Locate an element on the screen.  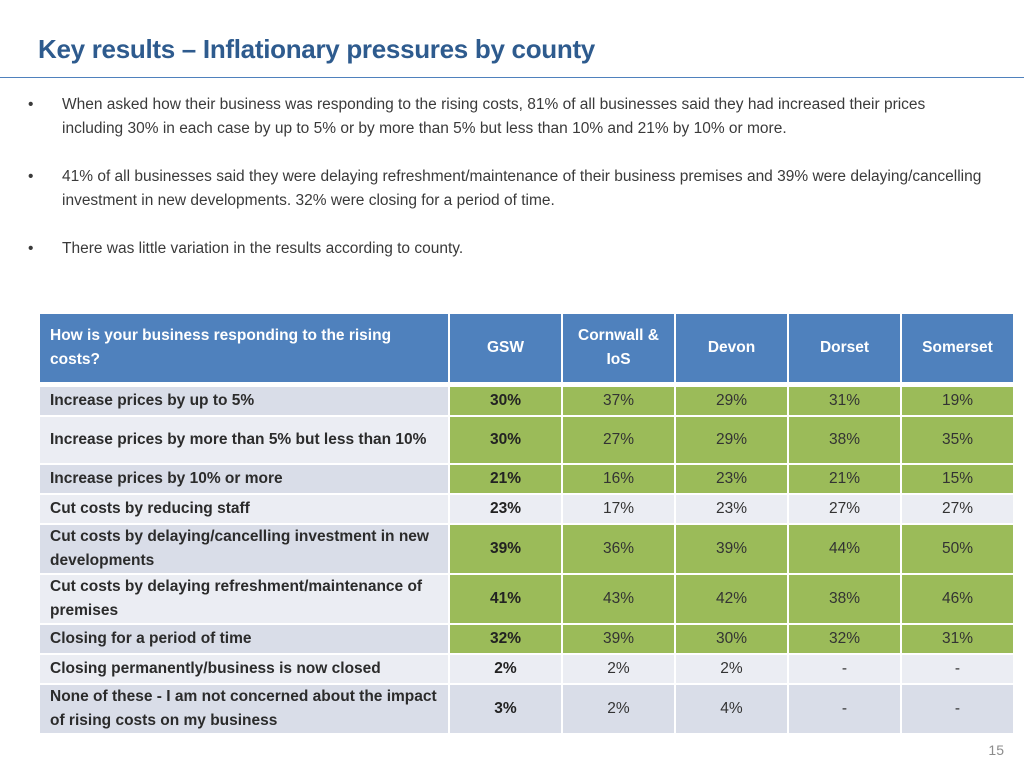
row-label: Cut costs by reducing staff is located at coordinates (244, 509).